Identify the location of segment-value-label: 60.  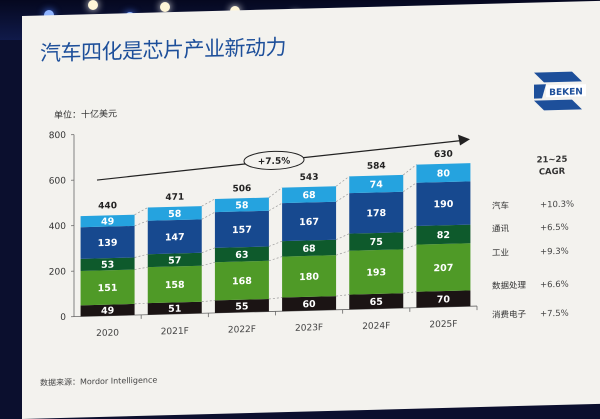
(309, 304).